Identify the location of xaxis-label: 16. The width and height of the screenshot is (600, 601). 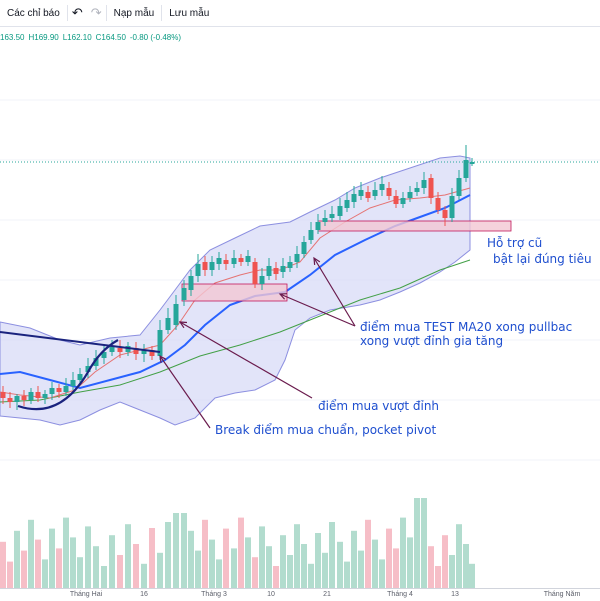
(144, 594).